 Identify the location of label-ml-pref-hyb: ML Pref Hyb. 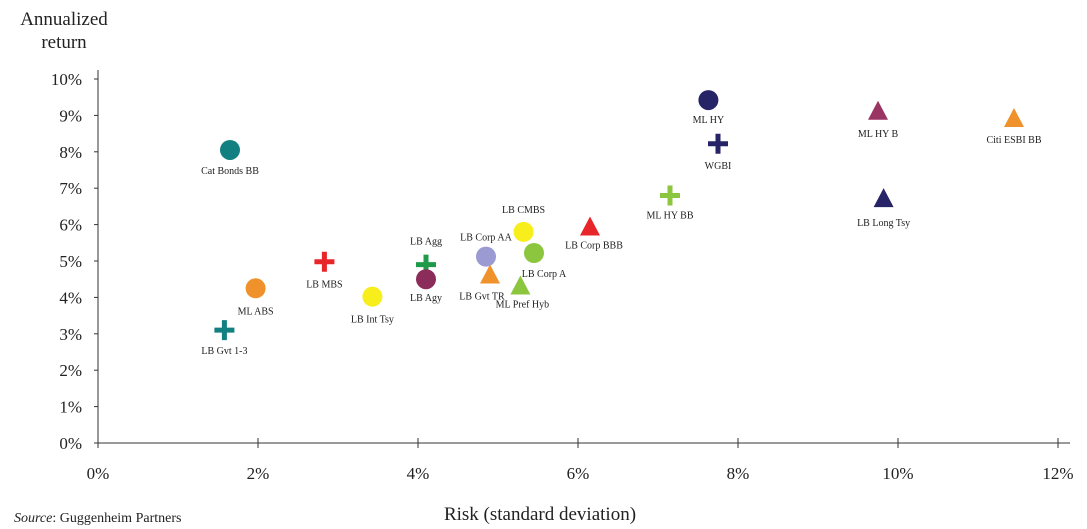
(523, 304).